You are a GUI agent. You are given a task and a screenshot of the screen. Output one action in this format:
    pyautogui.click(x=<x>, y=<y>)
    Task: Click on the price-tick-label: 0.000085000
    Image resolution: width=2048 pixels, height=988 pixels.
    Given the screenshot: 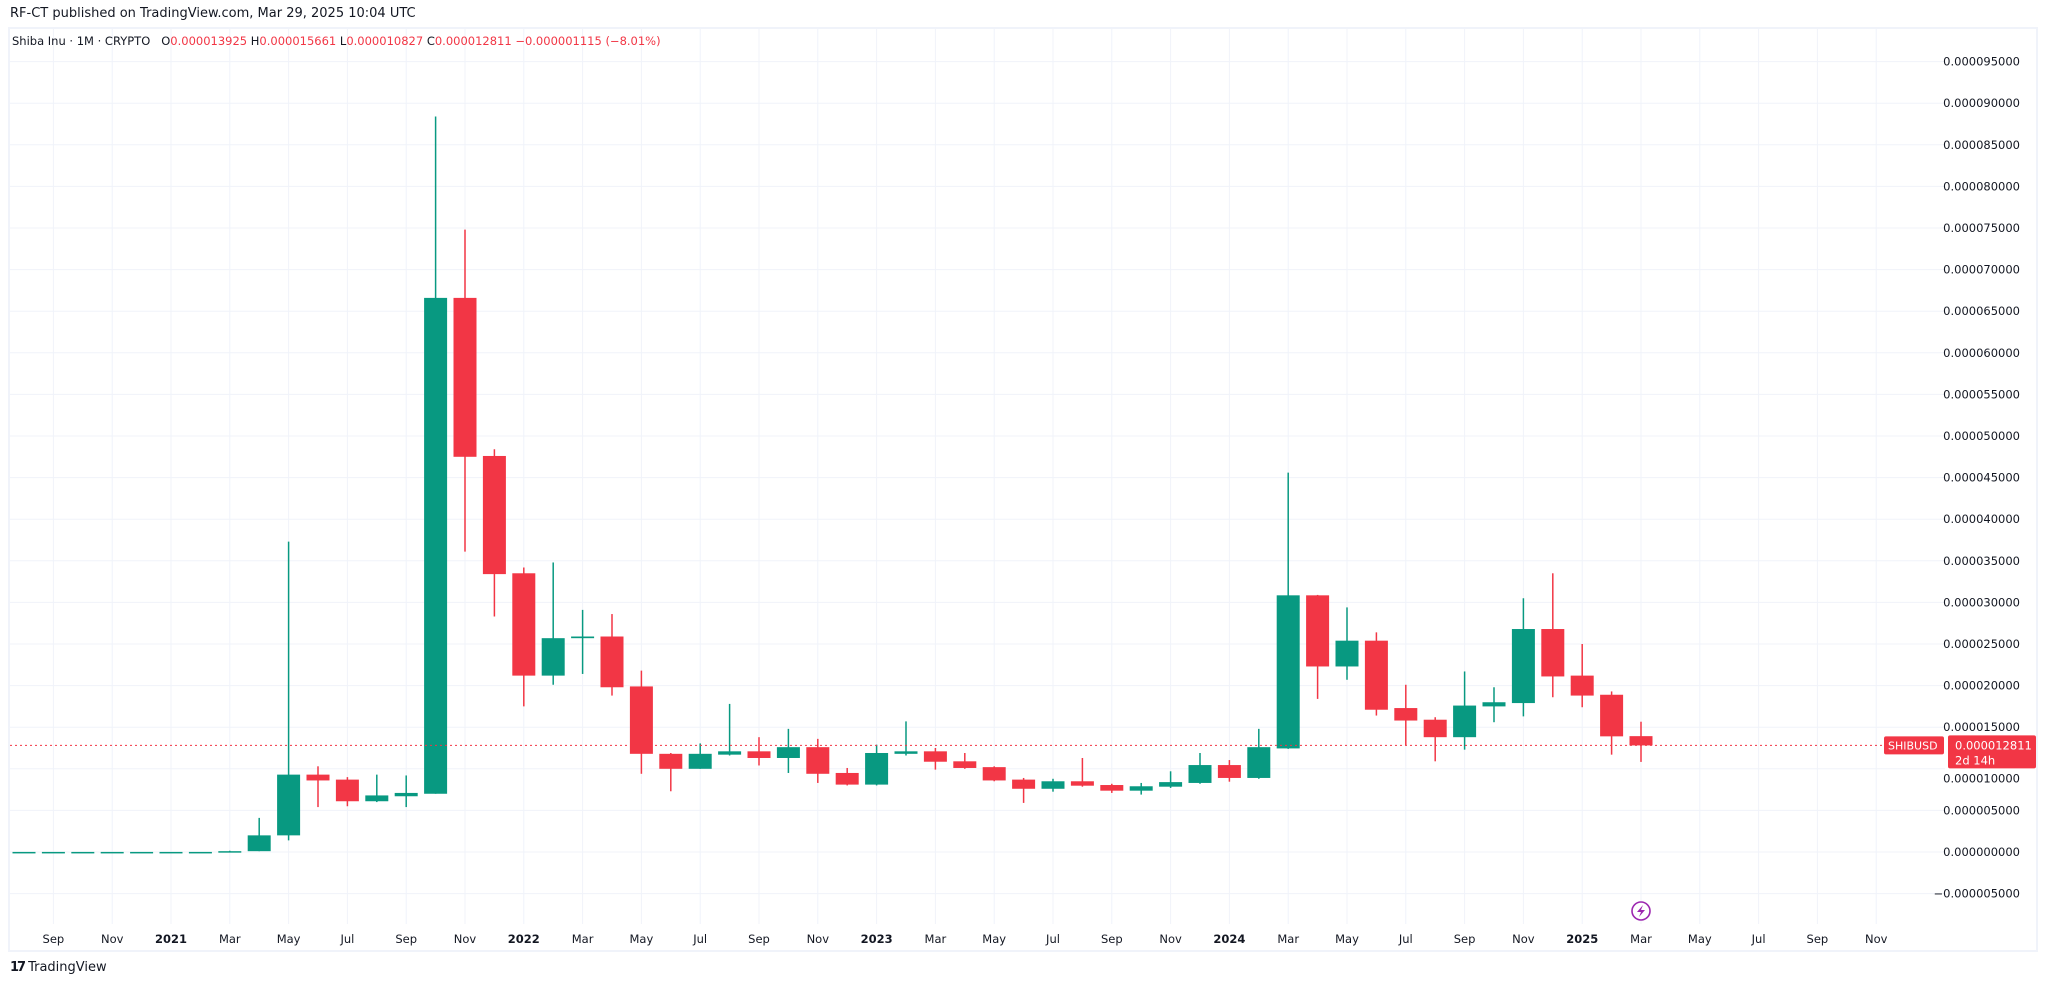 What is the action you would take?
    pyautogui.click(x=1981, y=145)
    